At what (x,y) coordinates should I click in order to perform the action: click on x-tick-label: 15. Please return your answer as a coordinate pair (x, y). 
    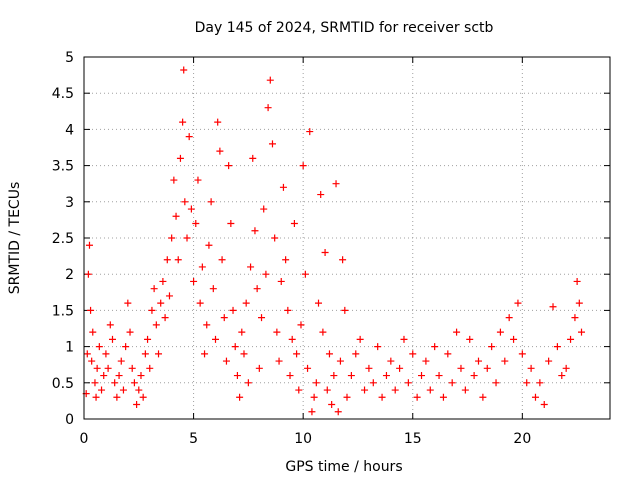
    Looking at the image, I should click on (413, 439).